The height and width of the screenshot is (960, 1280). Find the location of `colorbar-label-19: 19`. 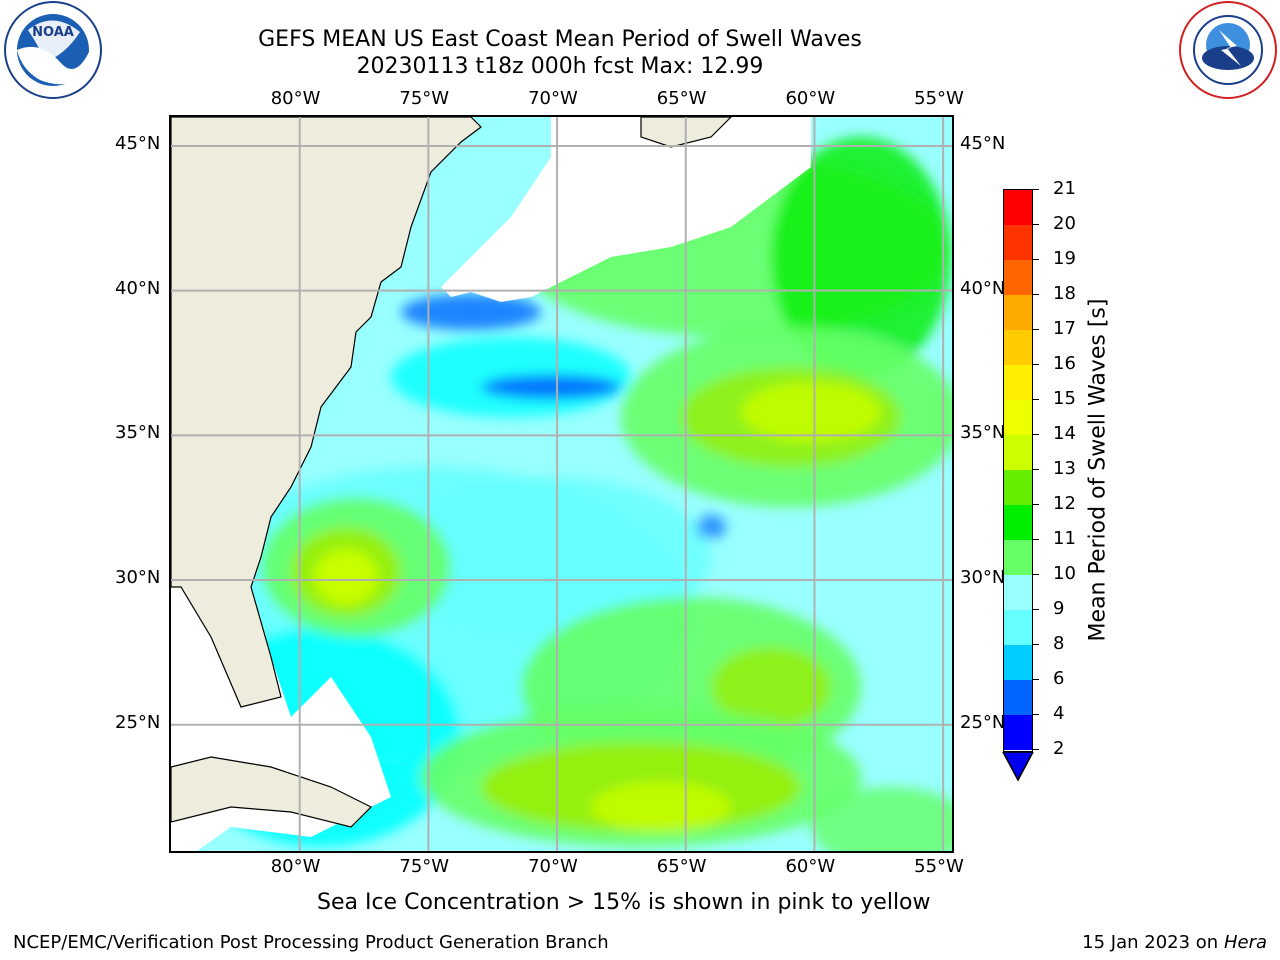

colorbar-label-19: 19 is located at coordinates (1064, 258).